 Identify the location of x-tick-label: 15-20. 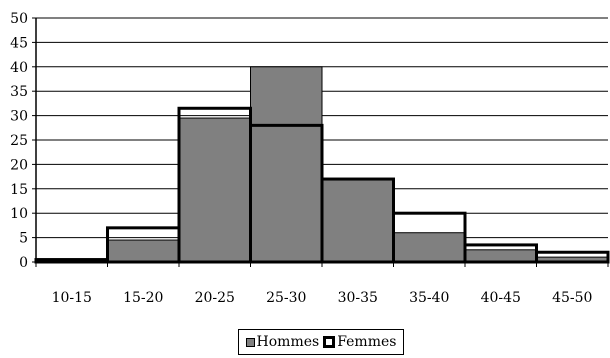
(143, 298).